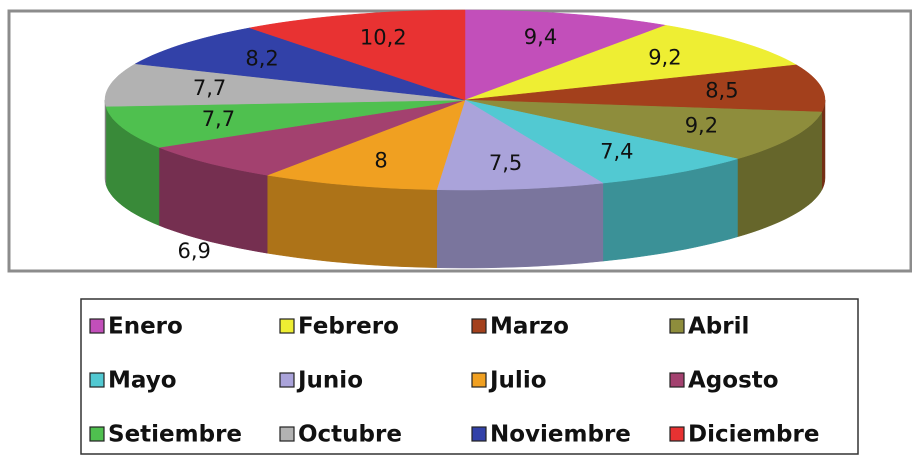 This screenshot has height=456, width=912. I want to click on legend-label: Setiembre, so click(175, 435).